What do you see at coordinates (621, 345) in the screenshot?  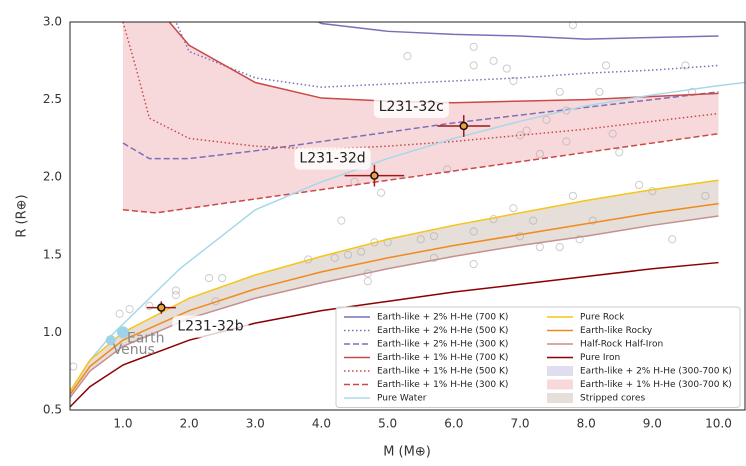 I see `legend-label: Half-Rock Half-Iron` at bounding box center [621, 345].